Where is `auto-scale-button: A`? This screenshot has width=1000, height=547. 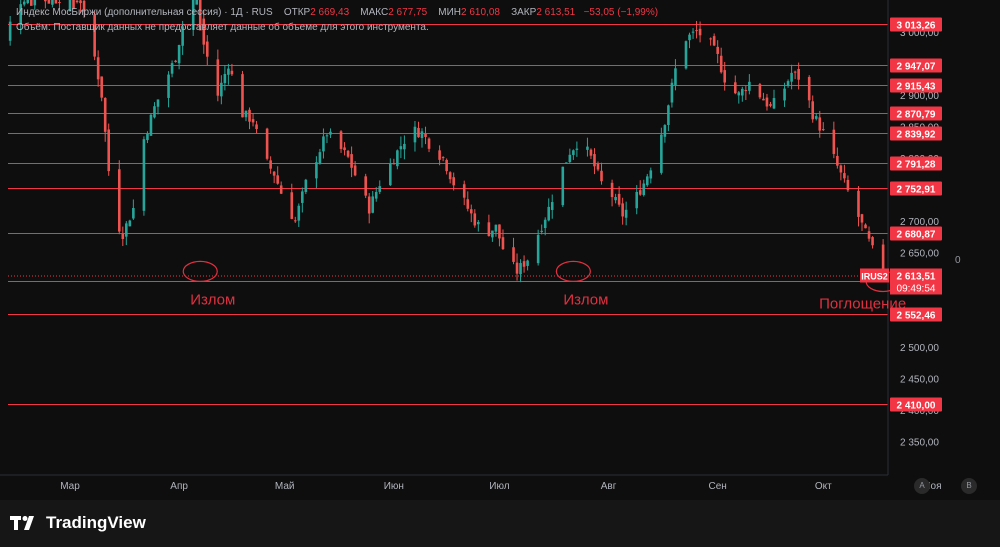 auto-scale-button: A is located at coordinates (922, 486).